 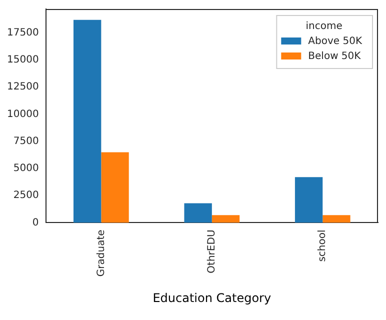 I want to click on x-tick-label: school, so click(x=322, y=246).